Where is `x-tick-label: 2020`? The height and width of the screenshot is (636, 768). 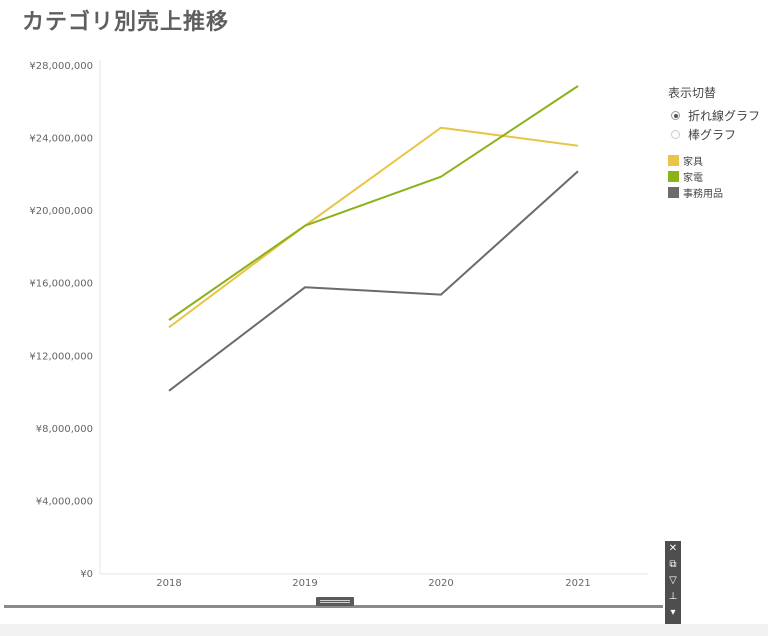
x-tick-label: 2020 is located at coordinates (440, 583).